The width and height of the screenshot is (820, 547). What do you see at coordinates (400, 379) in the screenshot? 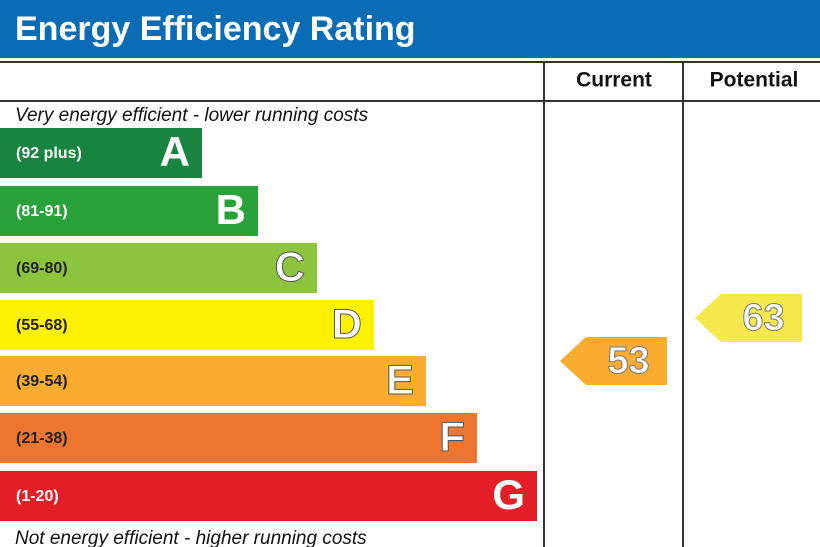
I see `band-letter: E` at bounding box center [400, 379].